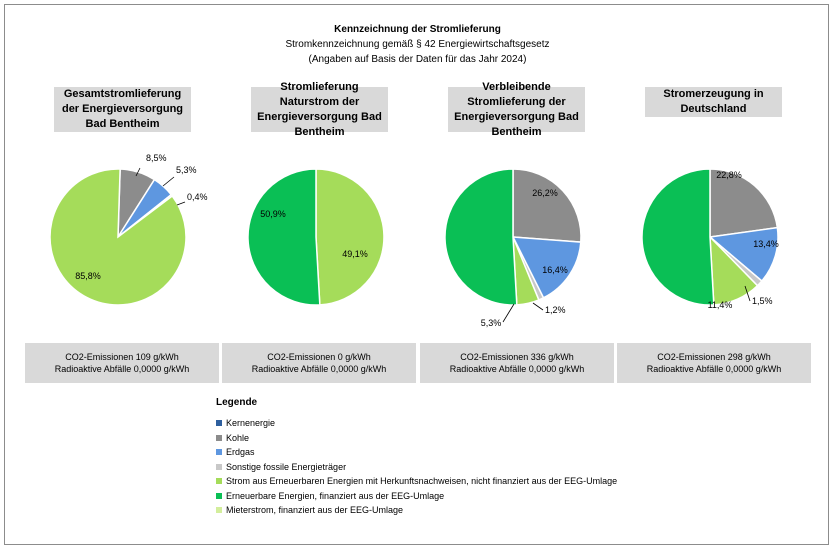 The height and width of the screenshot is (551, 835). What do you see at coordinates (713, 102) in the screenshot?
I see `pie-4-title: Stromerzeugung in Deutschland` at bounding box center [713, 102].